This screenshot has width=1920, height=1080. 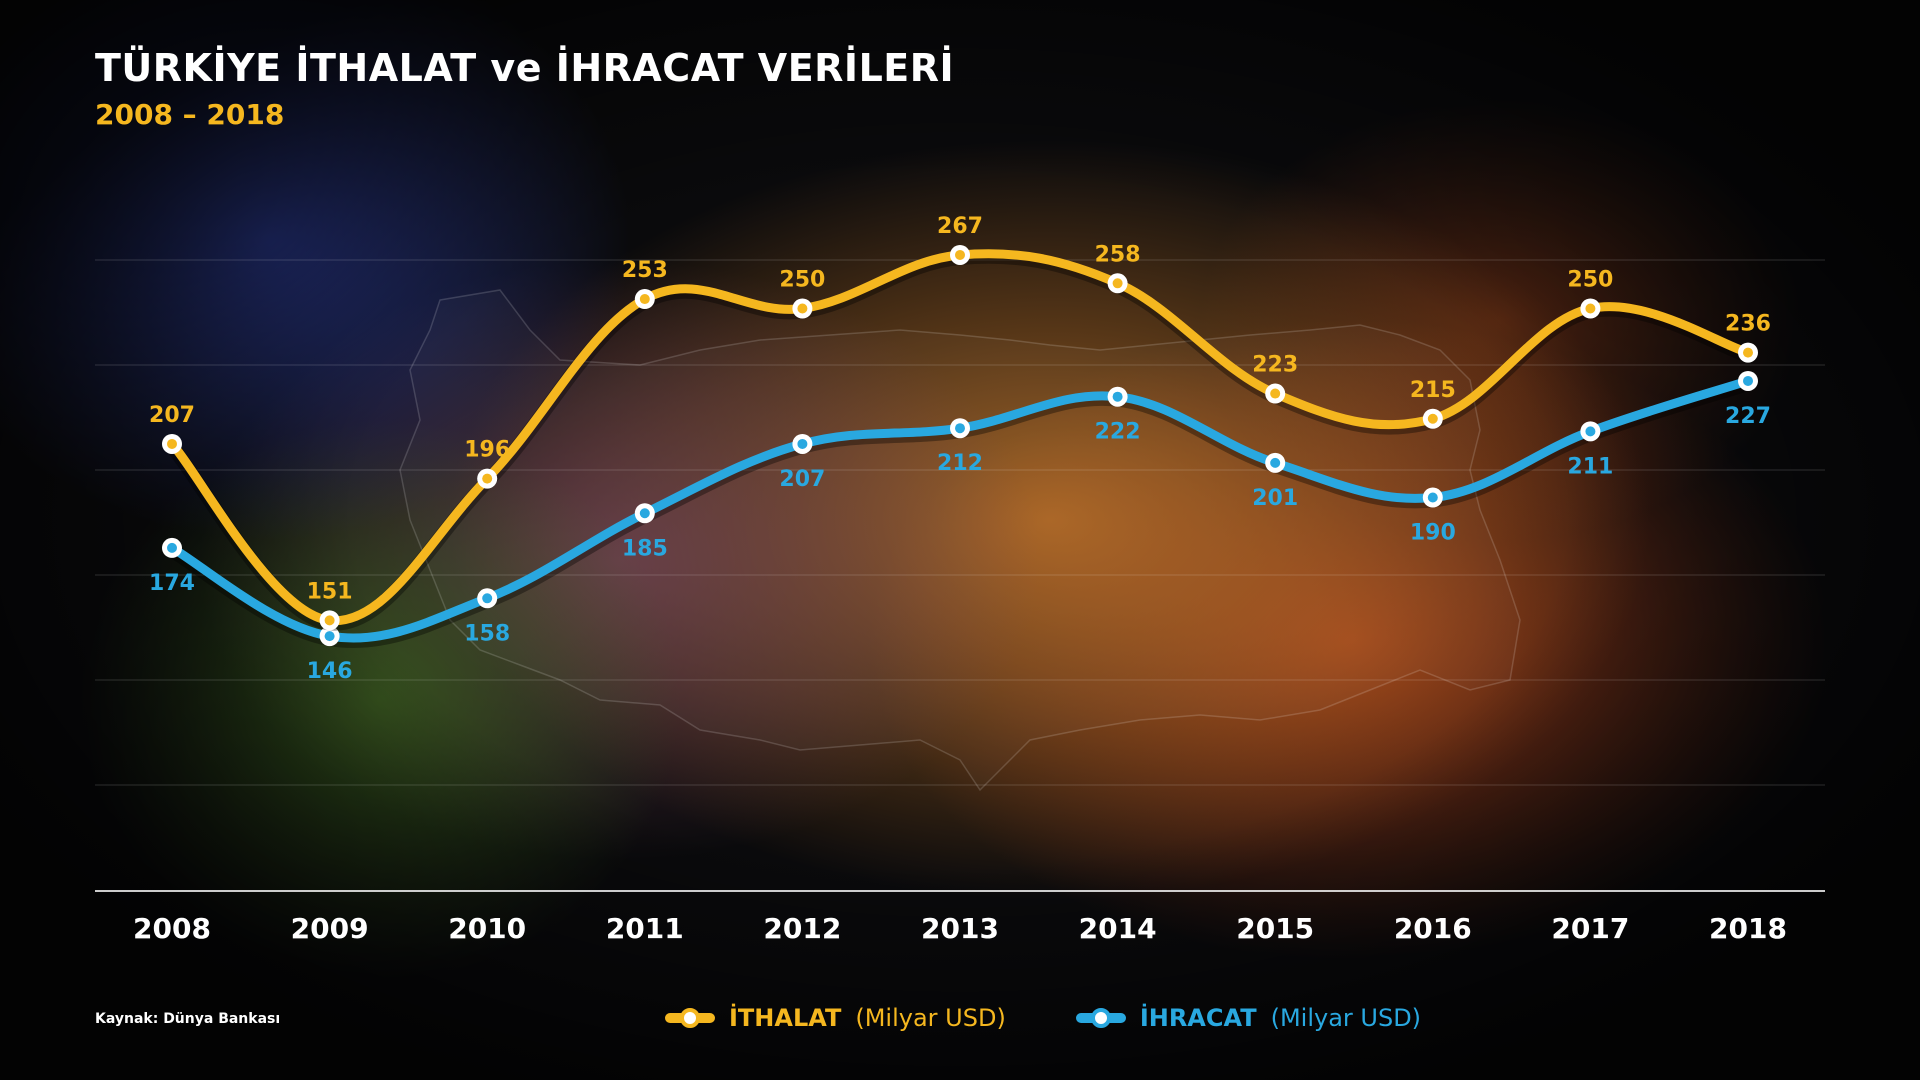 What do you see at coordinates (1118, 432) in the screenshot?
I see `data-label: 222` at bounding box center [1118, 432].